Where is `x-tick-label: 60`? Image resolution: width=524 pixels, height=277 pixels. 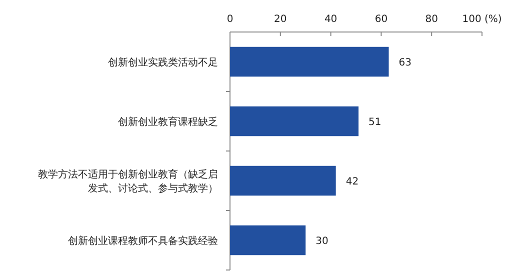 x-tick-label: 60 is located at coordinates (381, 19).